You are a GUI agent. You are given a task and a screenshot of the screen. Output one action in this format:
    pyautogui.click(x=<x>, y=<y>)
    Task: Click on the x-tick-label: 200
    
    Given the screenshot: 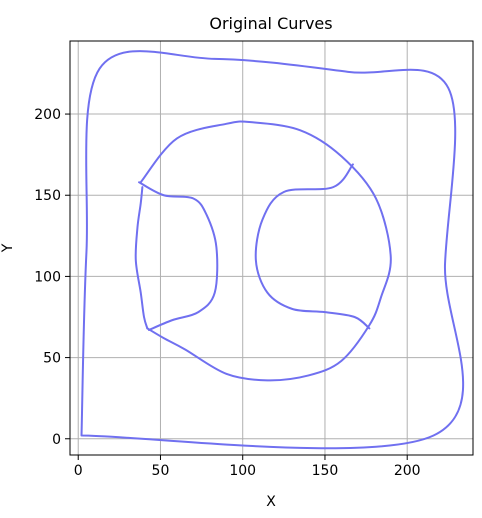 What is the action you would take?
    pyautogui.click(x=407, y=471)
    